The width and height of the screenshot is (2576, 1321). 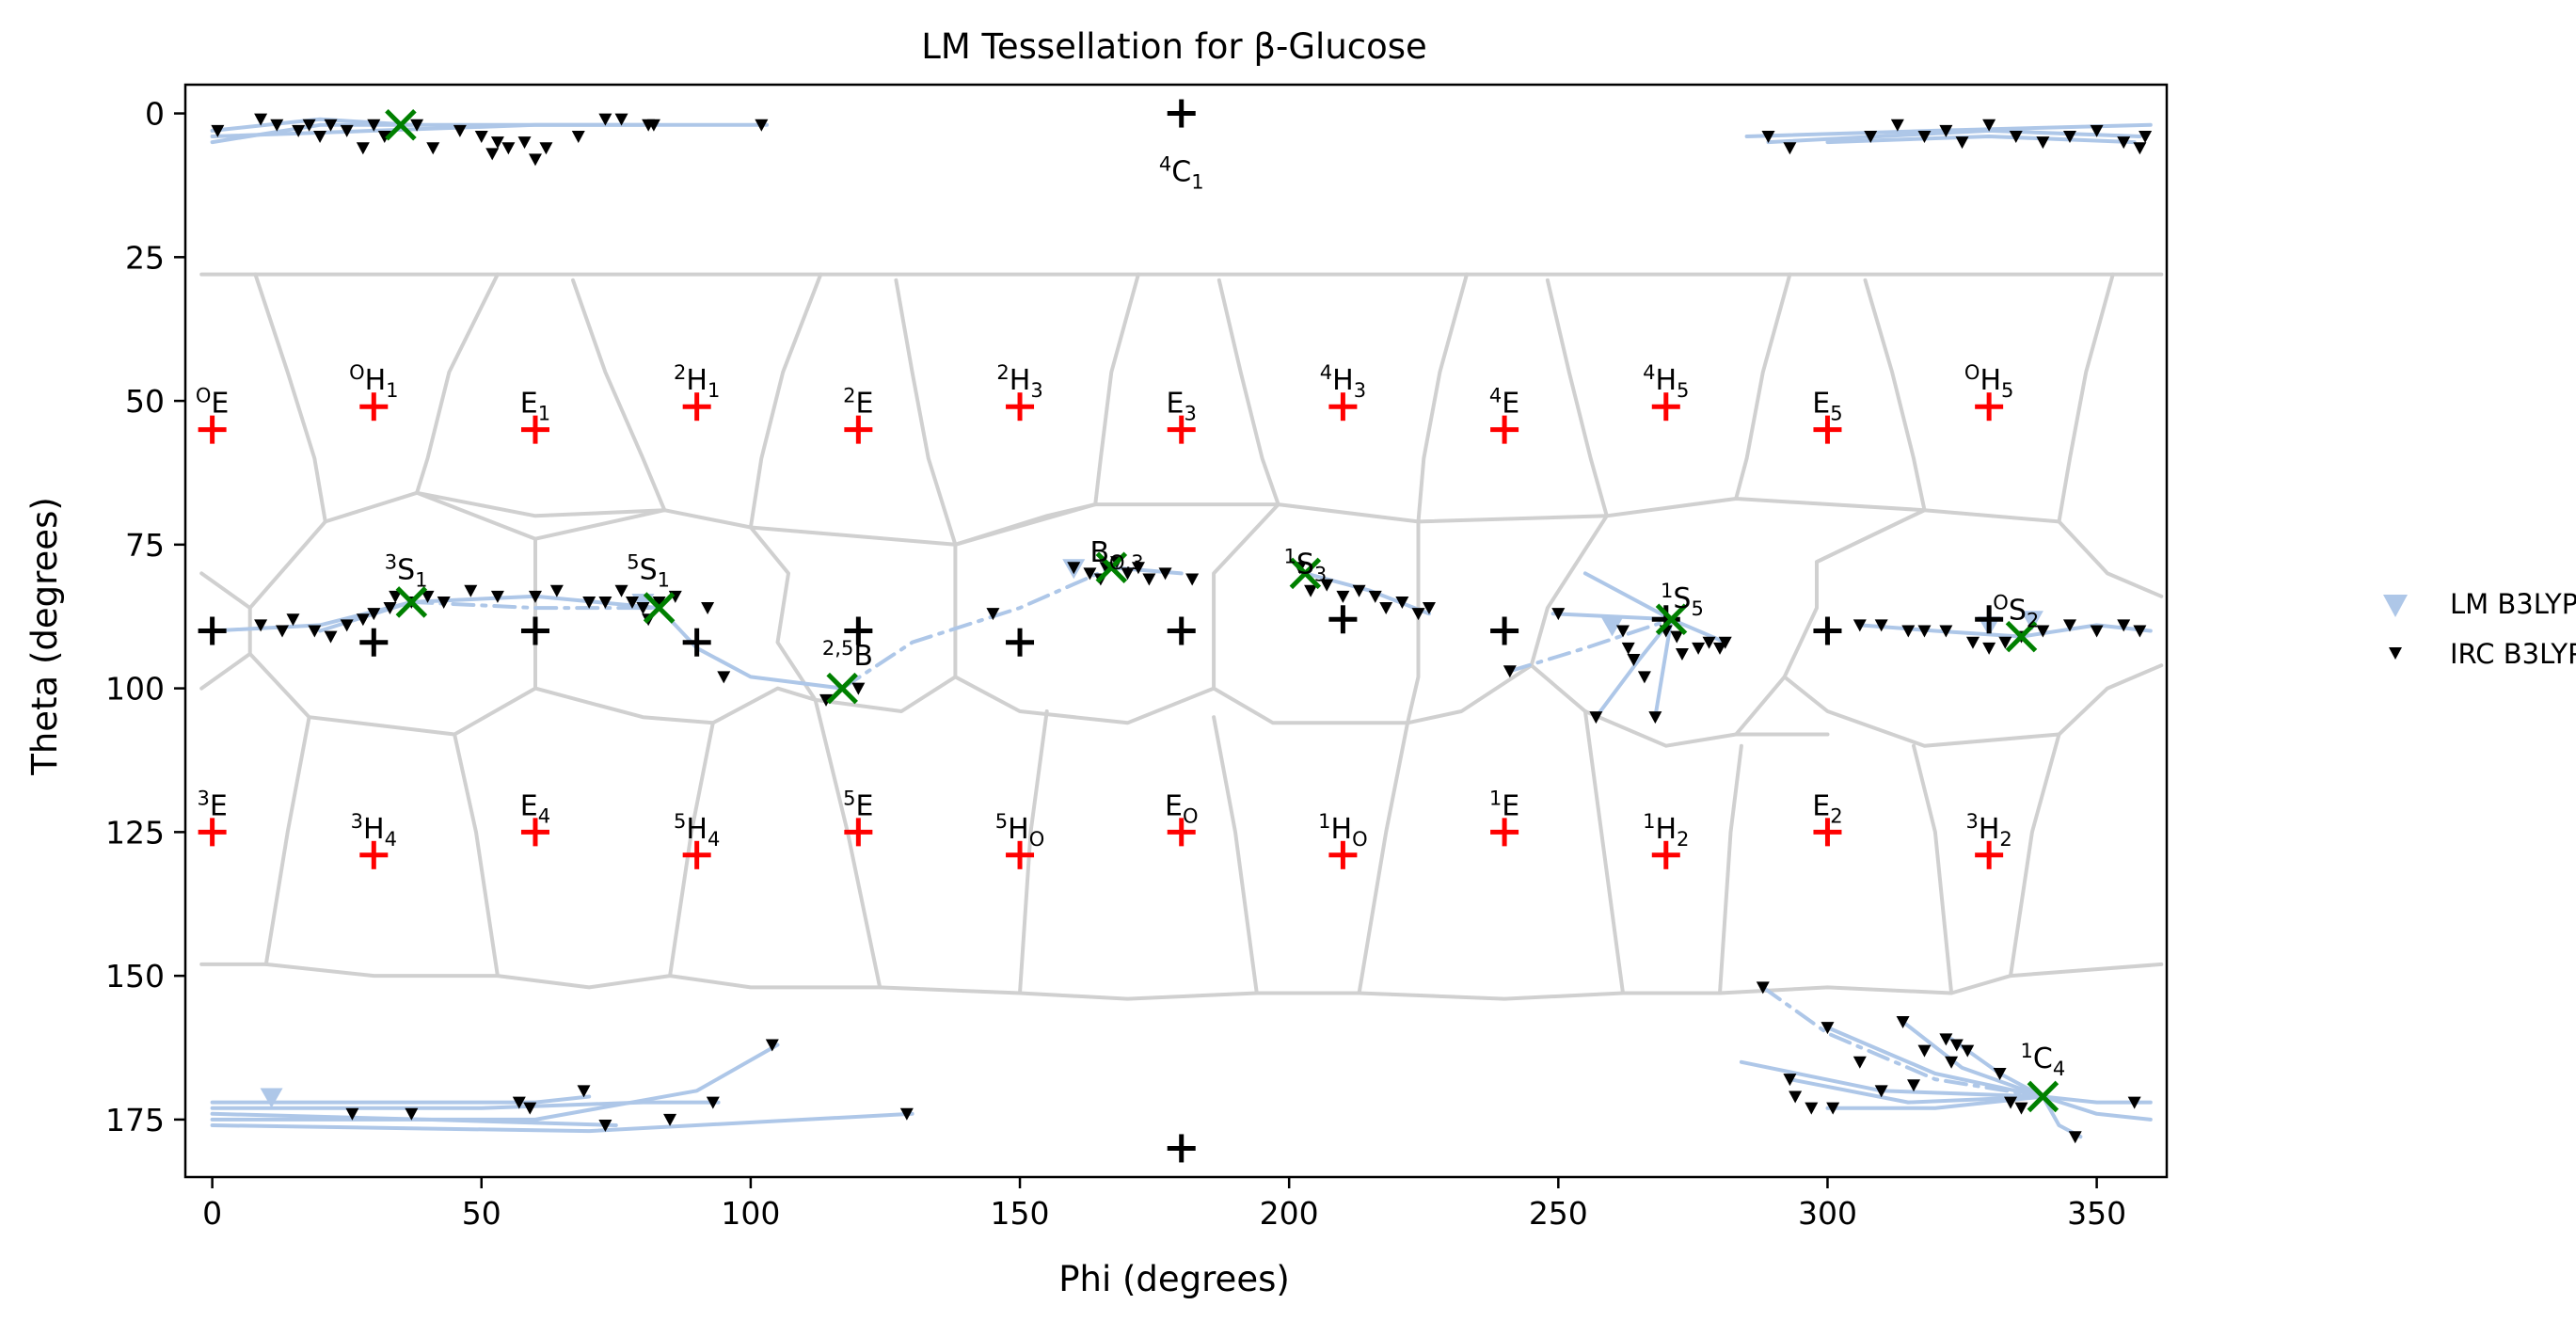 I want to click on pucker-label: E3, so click(x=1182, y=406).